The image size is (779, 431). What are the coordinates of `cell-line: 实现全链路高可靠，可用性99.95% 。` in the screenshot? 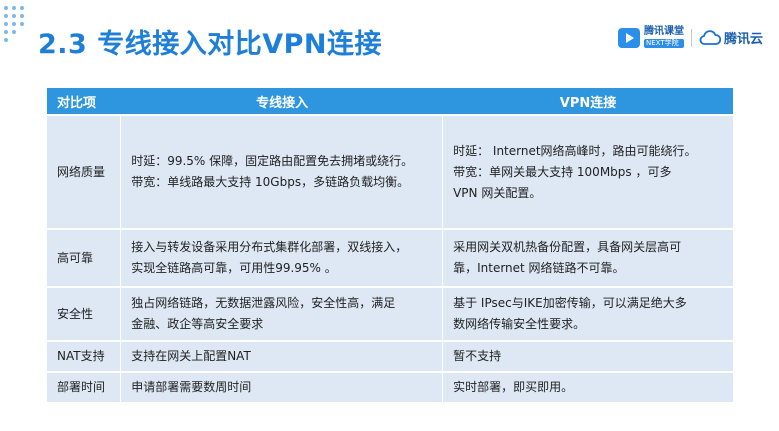 It's located at (234, 268).